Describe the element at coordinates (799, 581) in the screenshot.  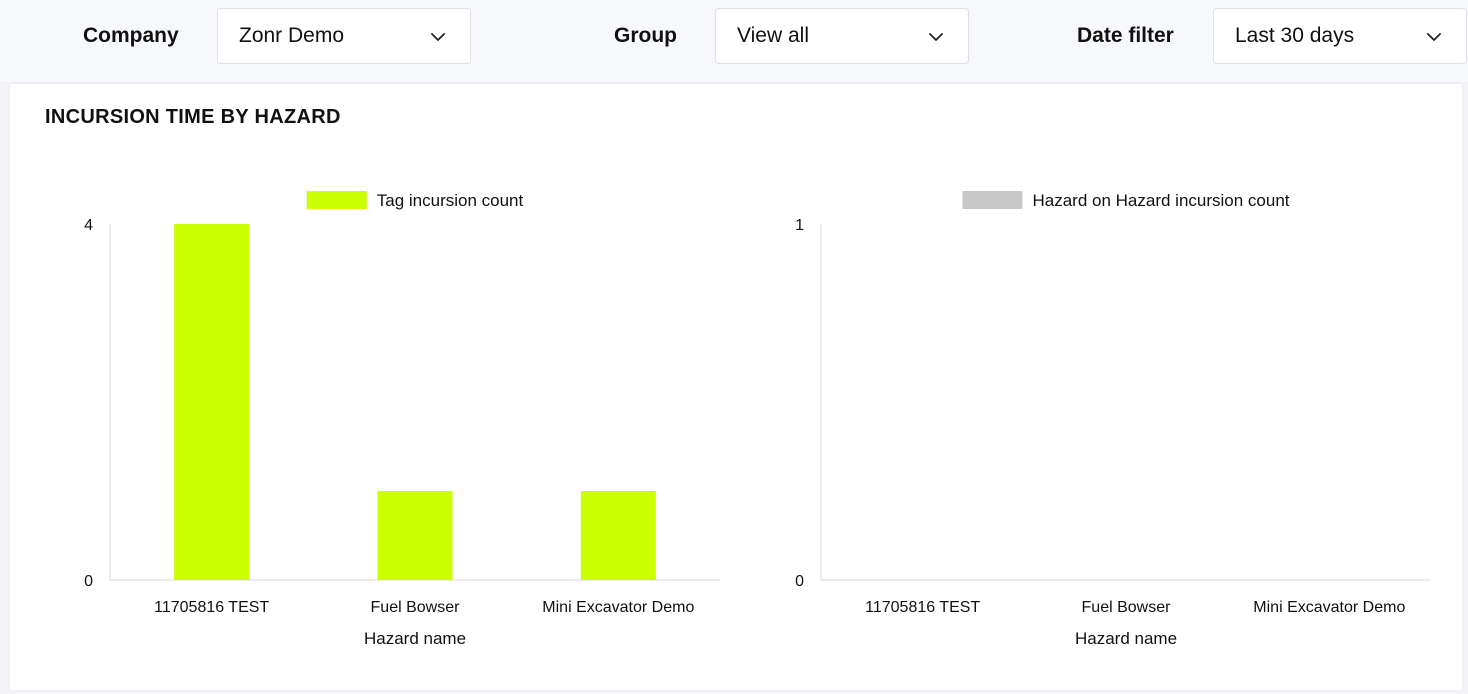
I see `chart2-y-tick-label: 0` at that location.